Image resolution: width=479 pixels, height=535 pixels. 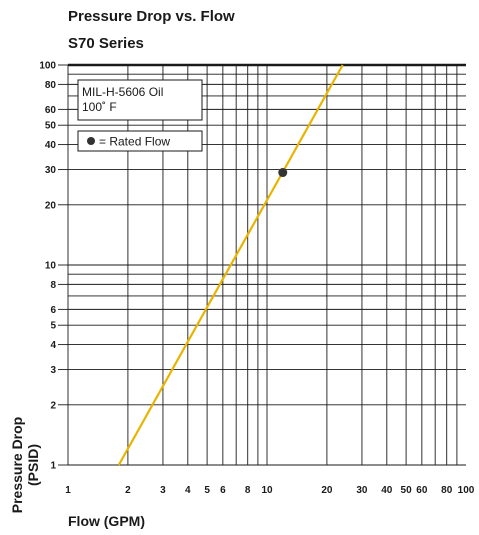 What do you see at coordinates (223, 490) in the screenshot?
I see `x-tick-label: 6` at bounding box center [223, 490].